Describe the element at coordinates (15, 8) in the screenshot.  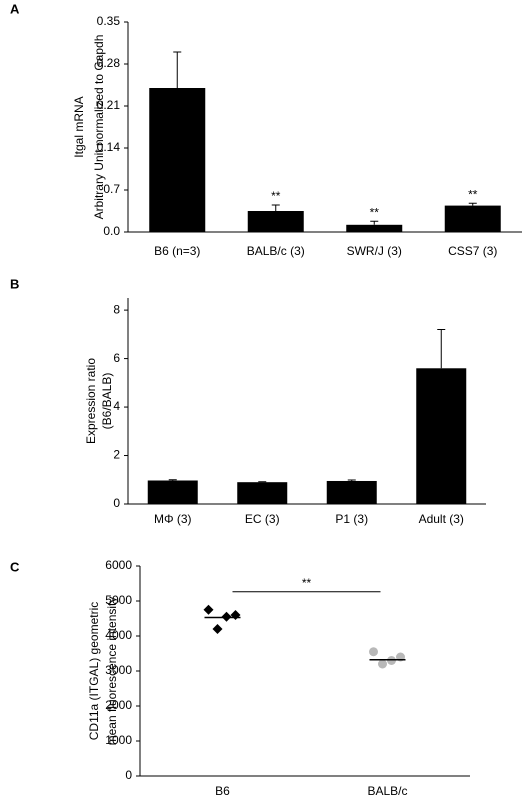
I see `panel-label: A` at that location.